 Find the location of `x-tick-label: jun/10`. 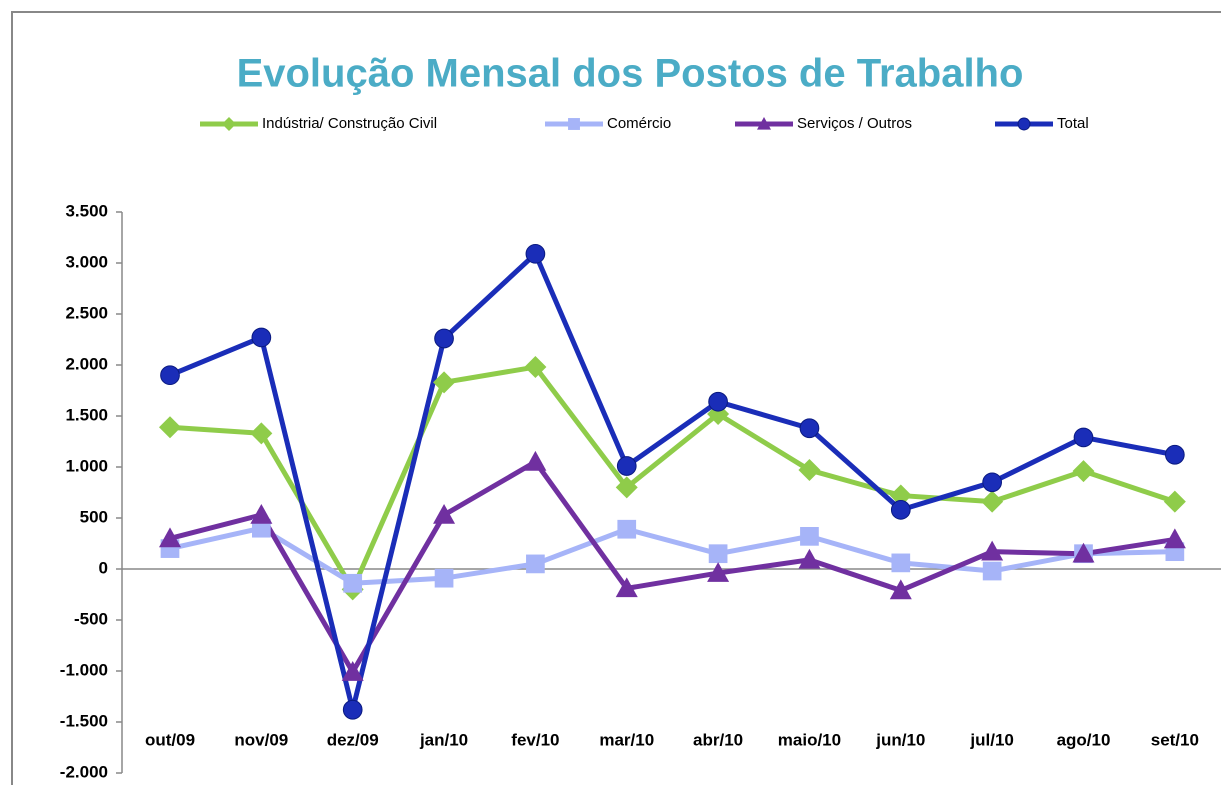

x-tick-label: jun/10 is located at coordinates (900, 739).